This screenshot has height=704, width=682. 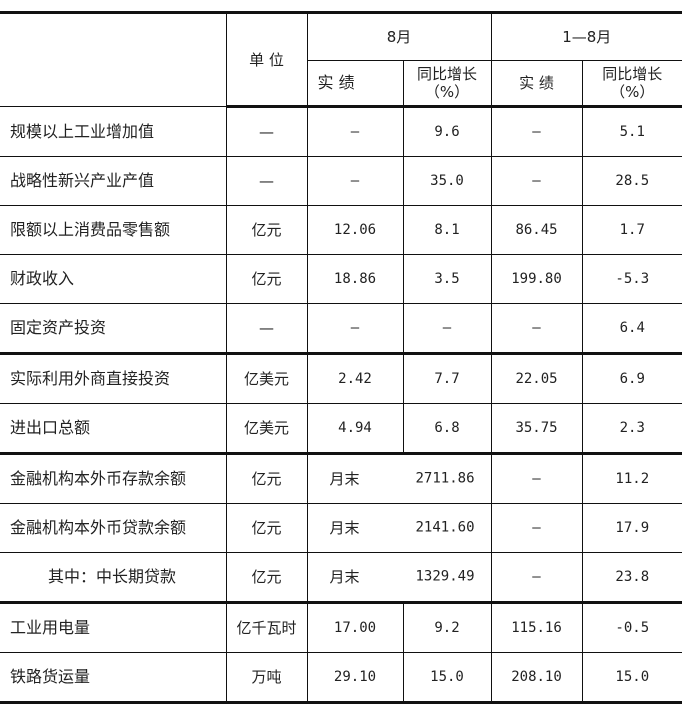 I want to click on table-row: 限额以上消费品零售额 亿元 12.06 8.1 86.45 1.7, so click(x=341, y=230).